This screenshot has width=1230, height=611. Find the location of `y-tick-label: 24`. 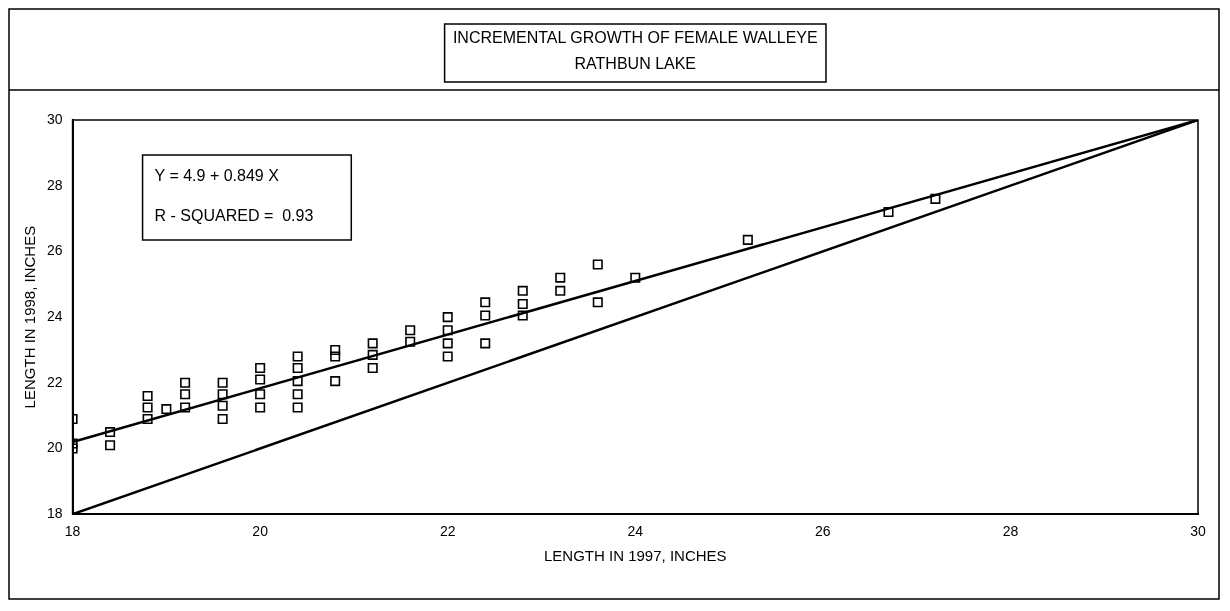

y-tick-label: 24 is located at coordinates (54, 315).